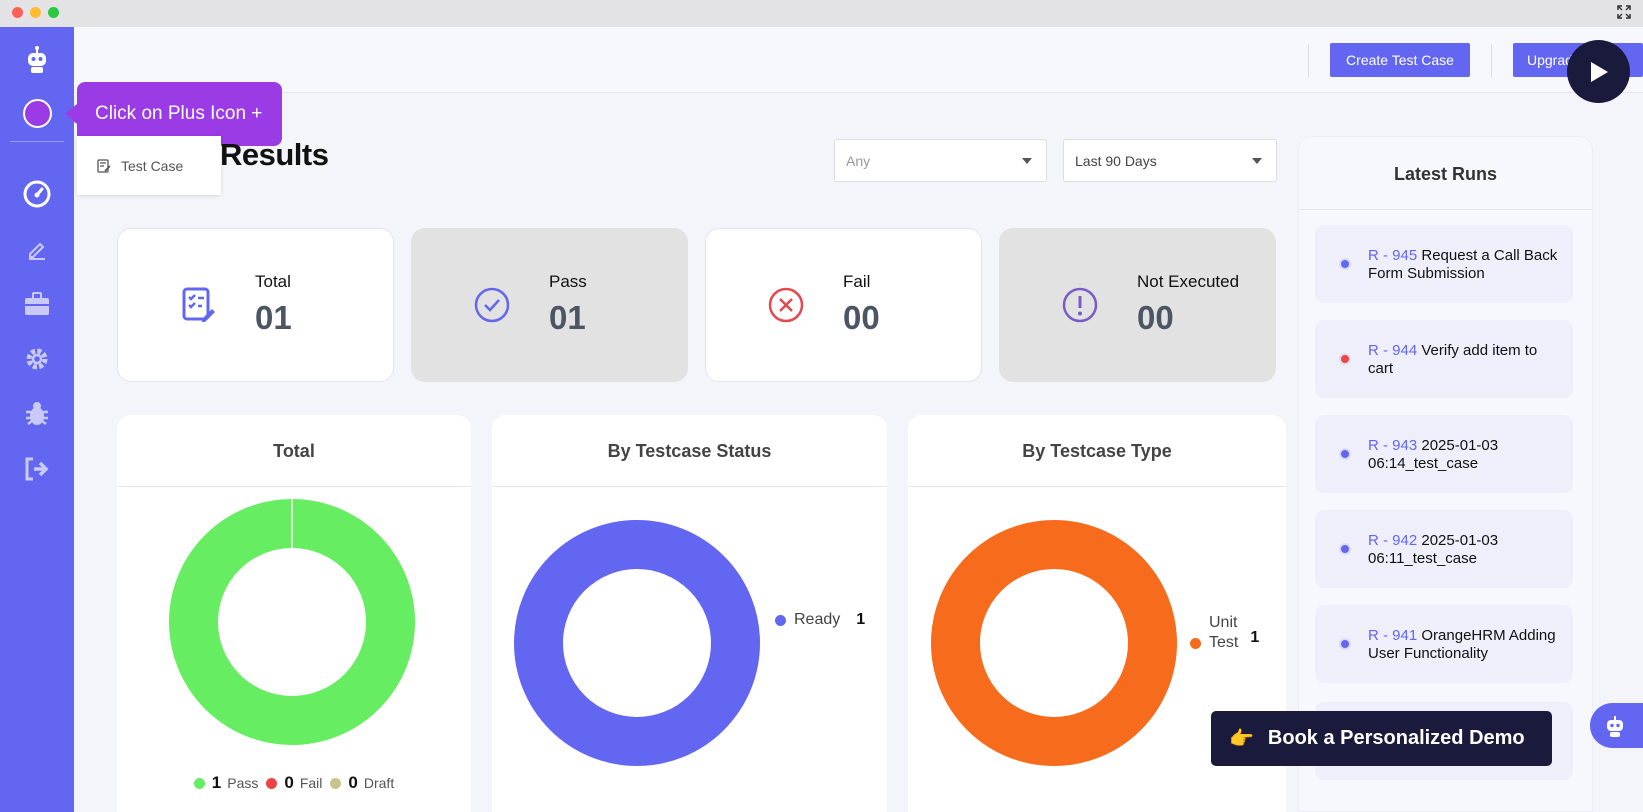 Image resolution: width=1643 pixels, height=812 pixels. I want to click on chatbot-button, so click(1616, 725).